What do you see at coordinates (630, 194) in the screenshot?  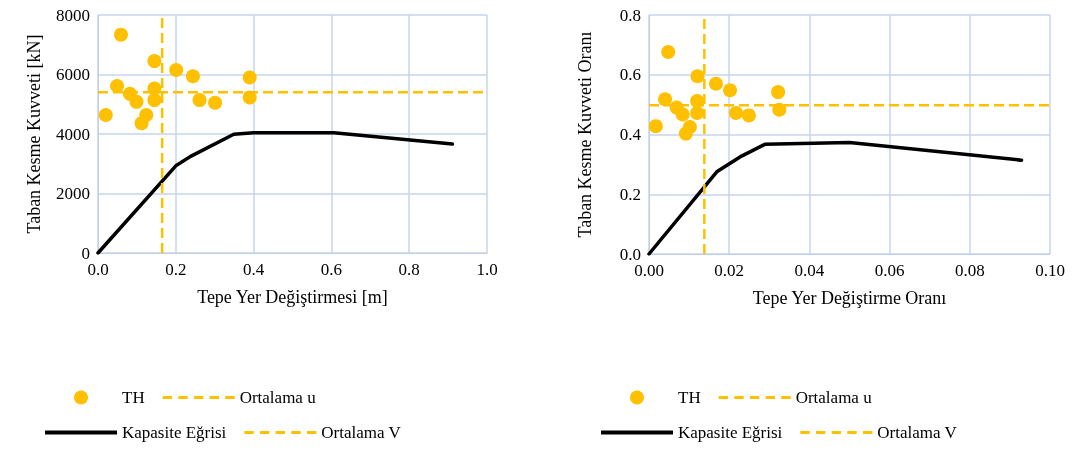 I see `y-tick-label: 0.2` at bounding box center [630, 194].